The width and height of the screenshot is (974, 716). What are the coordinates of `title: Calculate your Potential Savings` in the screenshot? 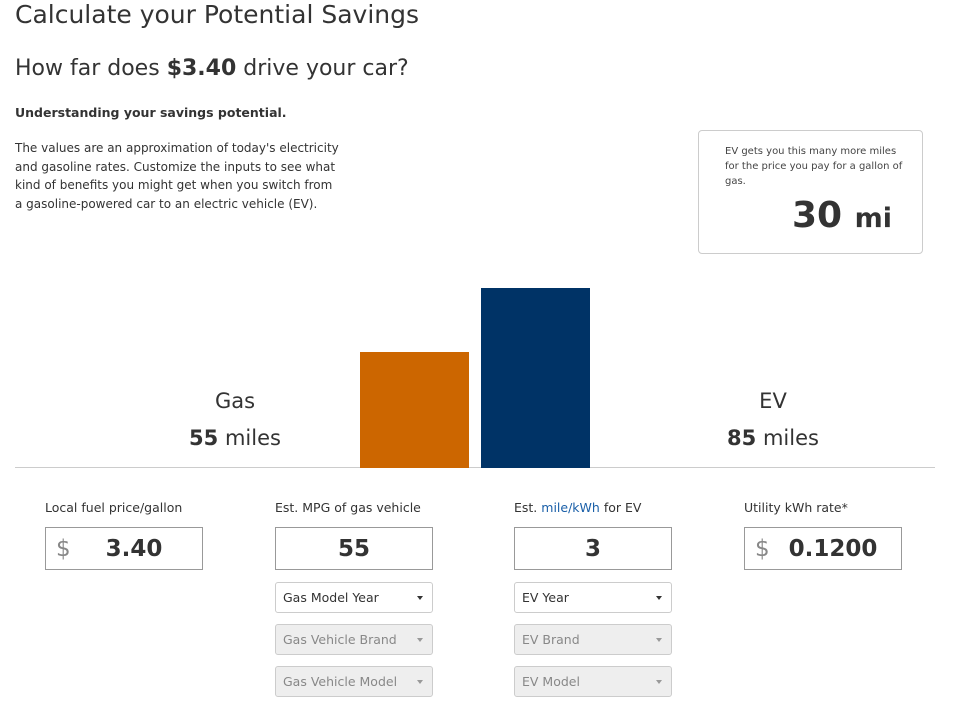 It's located at (217, 14).